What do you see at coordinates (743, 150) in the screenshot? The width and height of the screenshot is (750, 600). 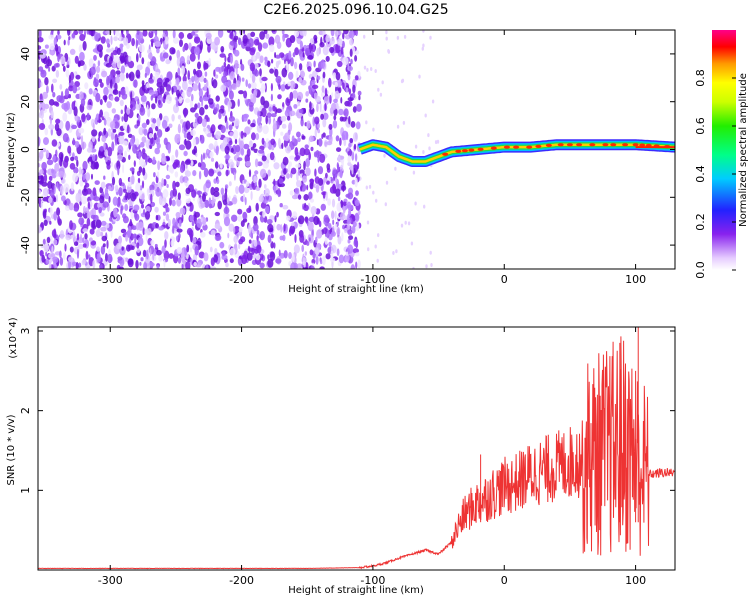 I see `colorbar-label: Normalized spectral amplitude` at bounding box center [743, 150].